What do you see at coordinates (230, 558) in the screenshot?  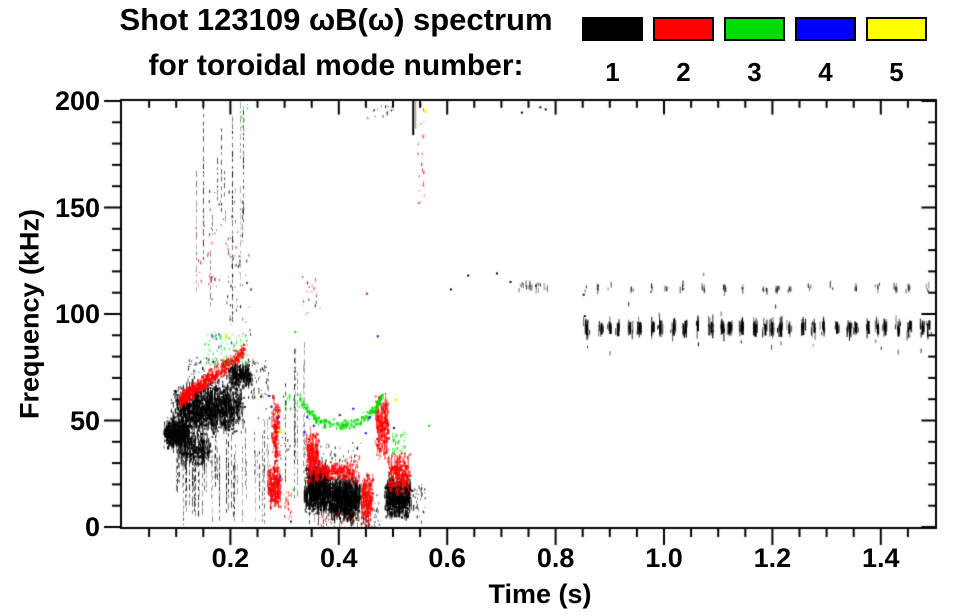 I see `x-tick-label: 0.2` at bounding box center [230, 558].